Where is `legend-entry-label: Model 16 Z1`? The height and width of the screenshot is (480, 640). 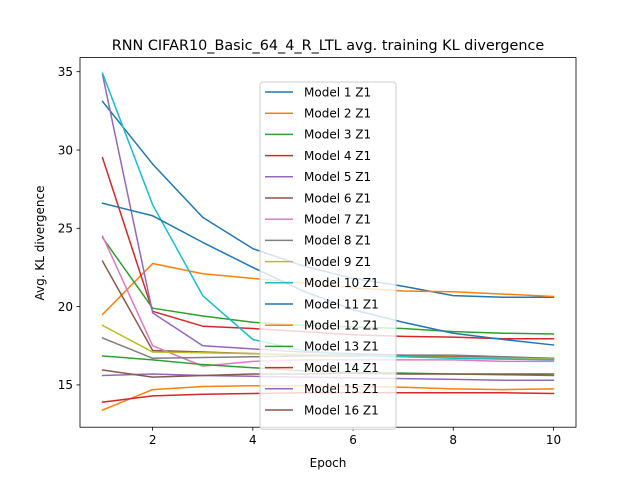
legend-entry-label: Model 16 Z1 is located at coordinates (341, 410).